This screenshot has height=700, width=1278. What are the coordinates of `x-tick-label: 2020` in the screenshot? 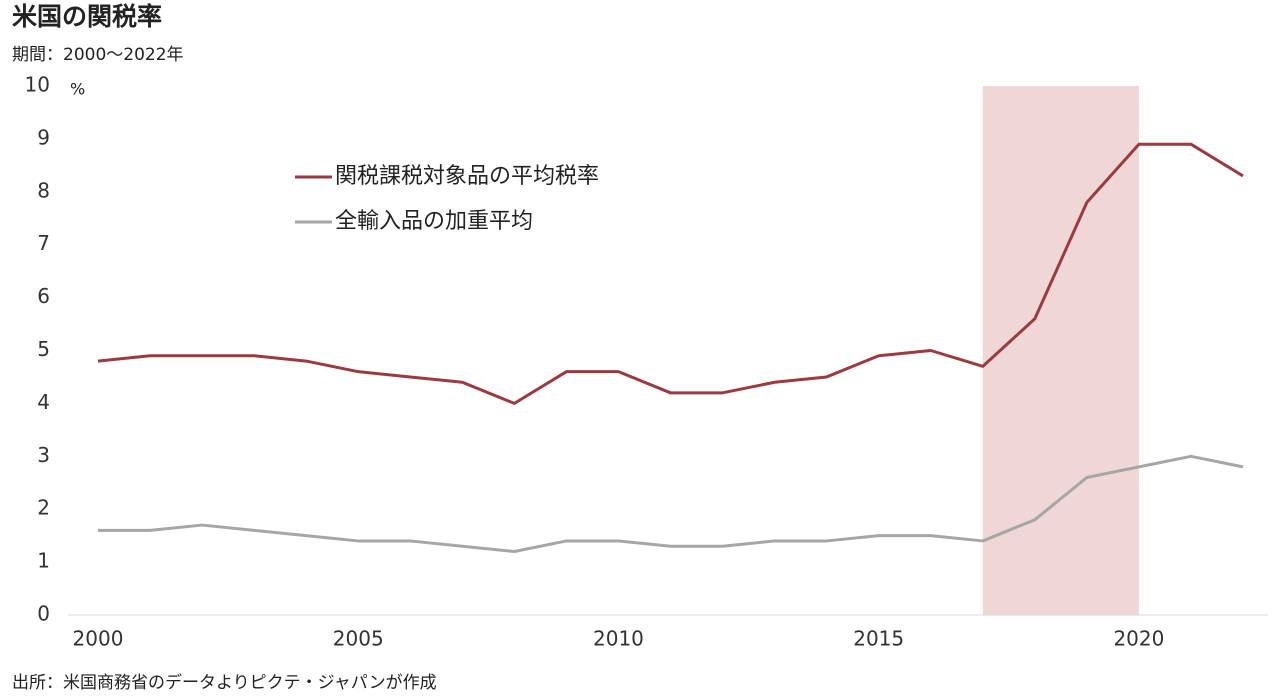 It's located at (1138, 639).